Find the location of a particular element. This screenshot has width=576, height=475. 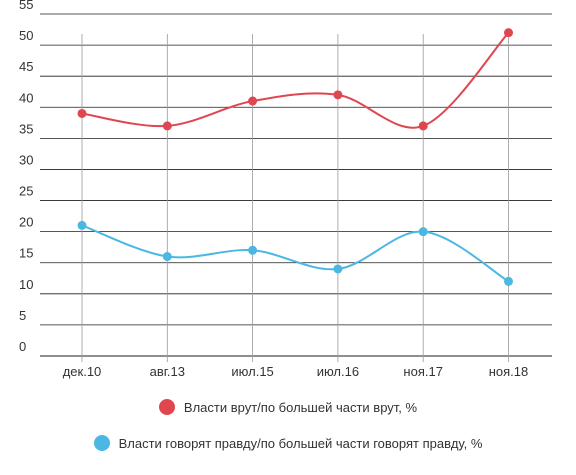

y-tick-label: 25 is located at coordinates (26, 191).